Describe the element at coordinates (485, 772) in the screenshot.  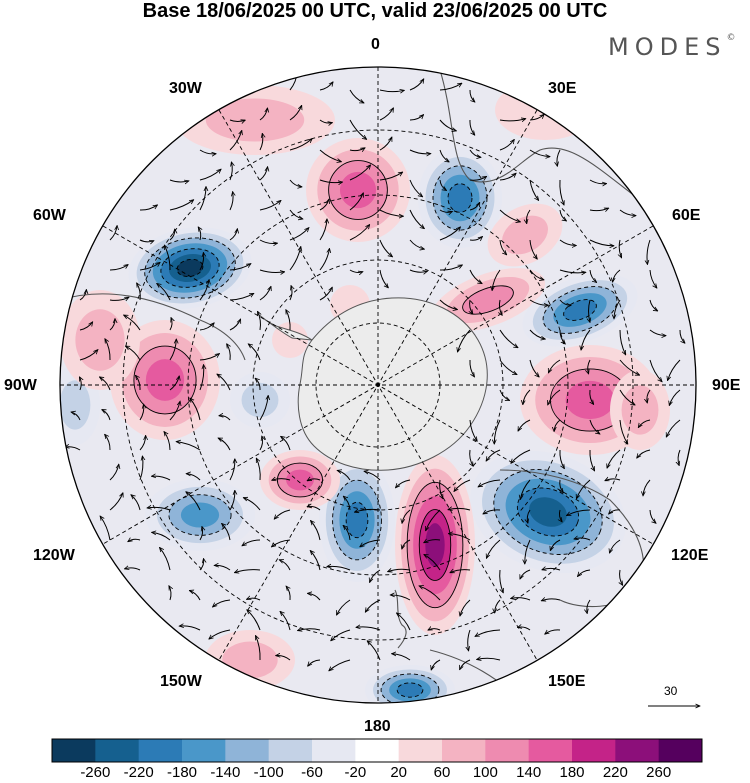
I see `colorbar-tick-label: 100` at that location.